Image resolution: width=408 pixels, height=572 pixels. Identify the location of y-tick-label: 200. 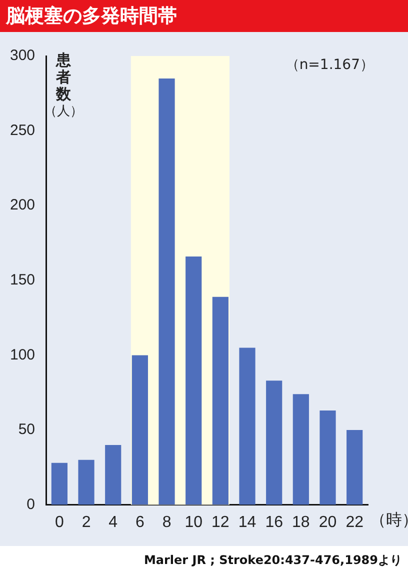
(23, 205).